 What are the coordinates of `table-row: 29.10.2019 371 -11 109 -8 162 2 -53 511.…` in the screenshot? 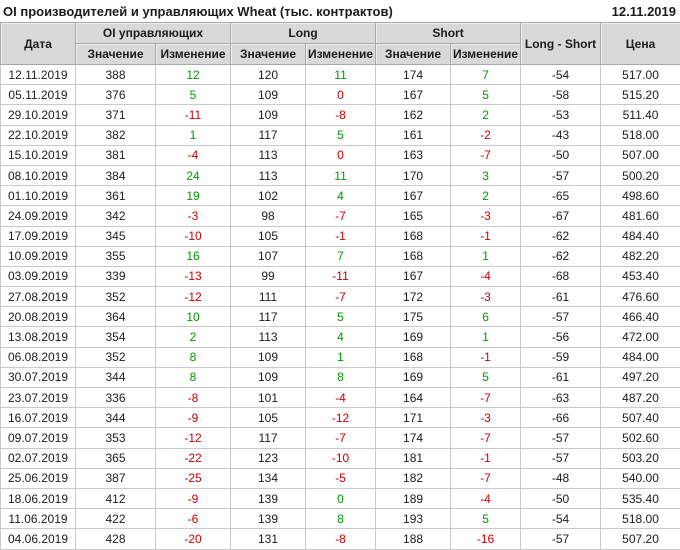 It's located at (340, 115).